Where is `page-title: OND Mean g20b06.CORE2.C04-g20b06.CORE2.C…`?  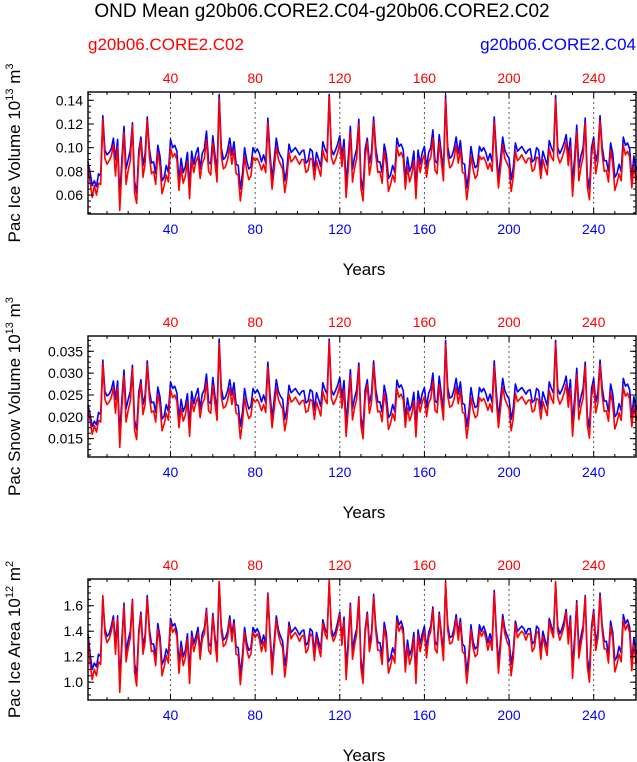 page-title: OND Mean g20b06.CORE2.C04-g20b06.CORE2.C… is located at coordinates (321, 11).